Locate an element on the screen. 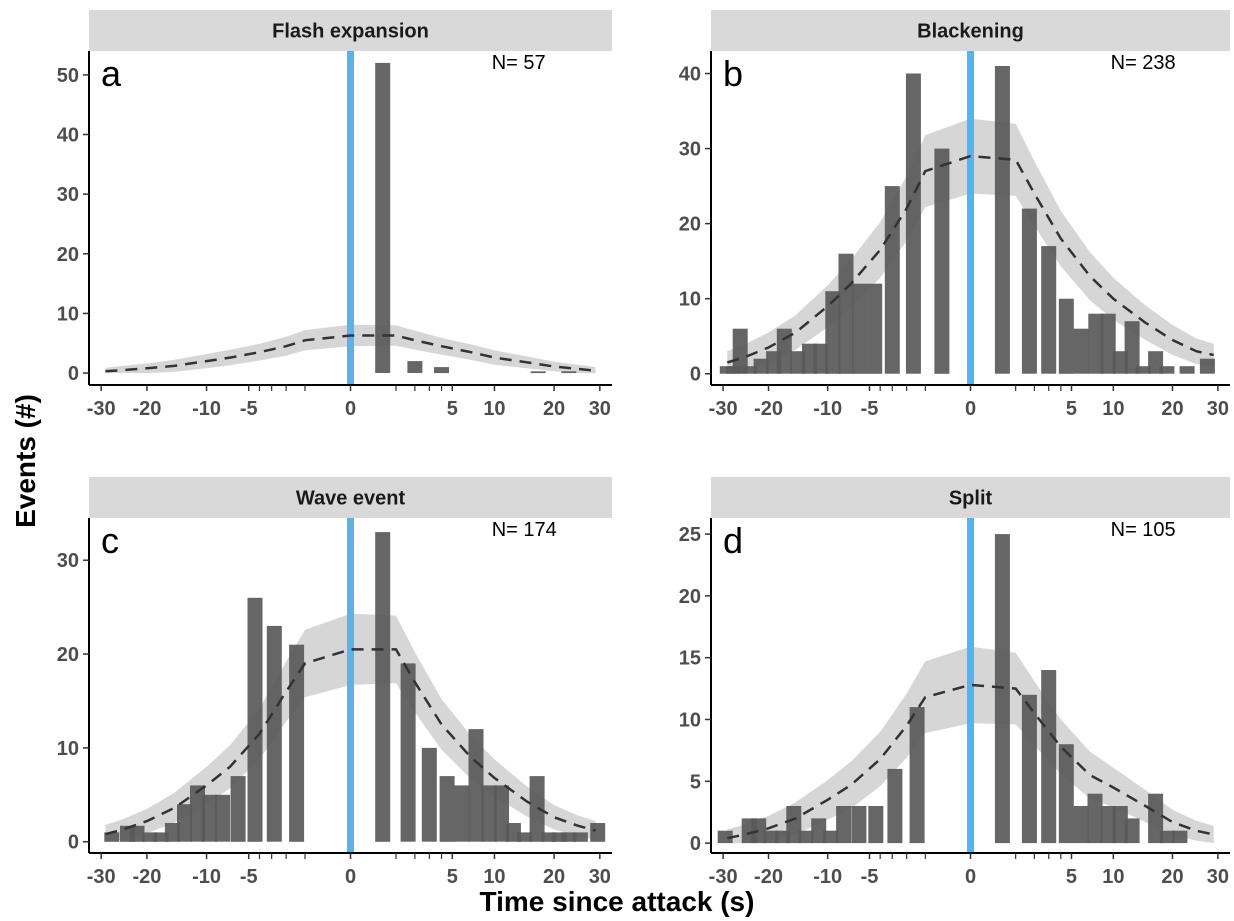  facet-strip-title: Split is located at coordinates (971, 499).